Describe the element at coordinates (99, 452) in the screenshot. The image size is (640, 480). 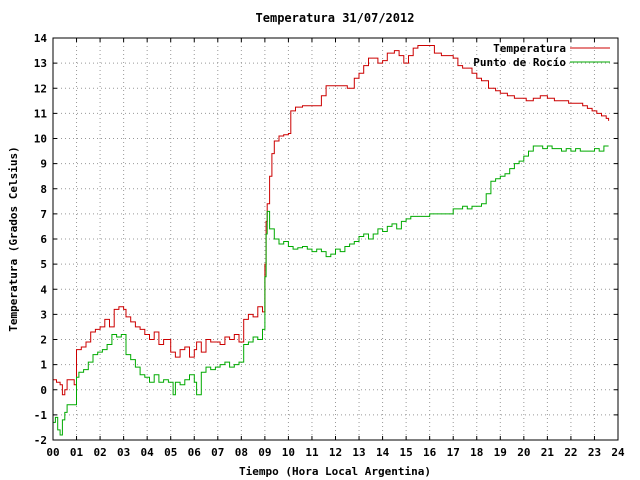
I see `x-tick-label: 02` at that location.